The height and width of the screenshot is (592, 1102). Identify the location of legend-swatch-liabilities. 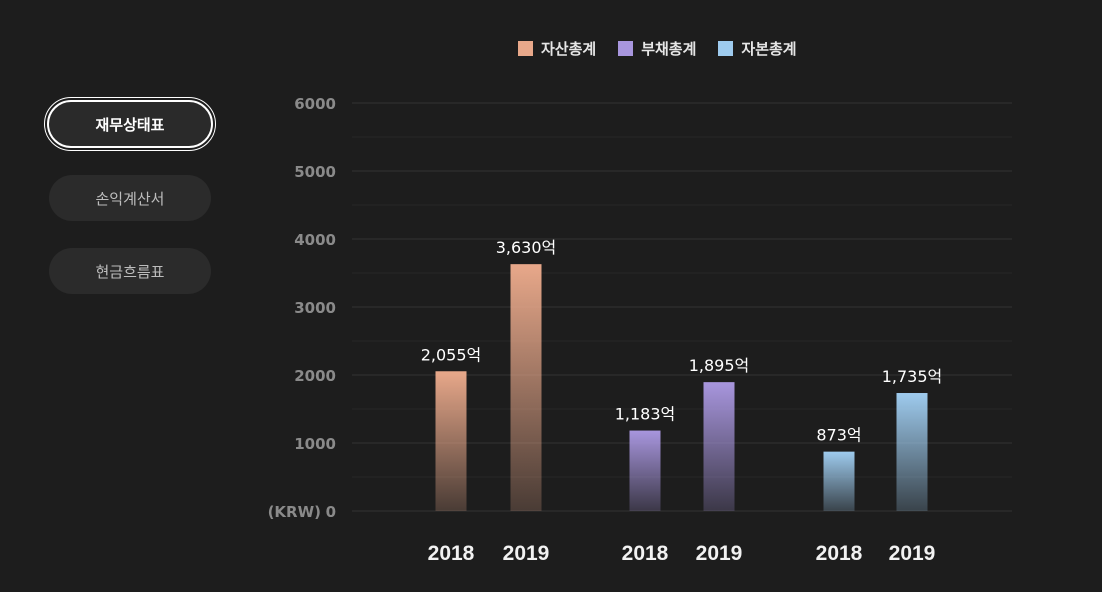
(626, 48).